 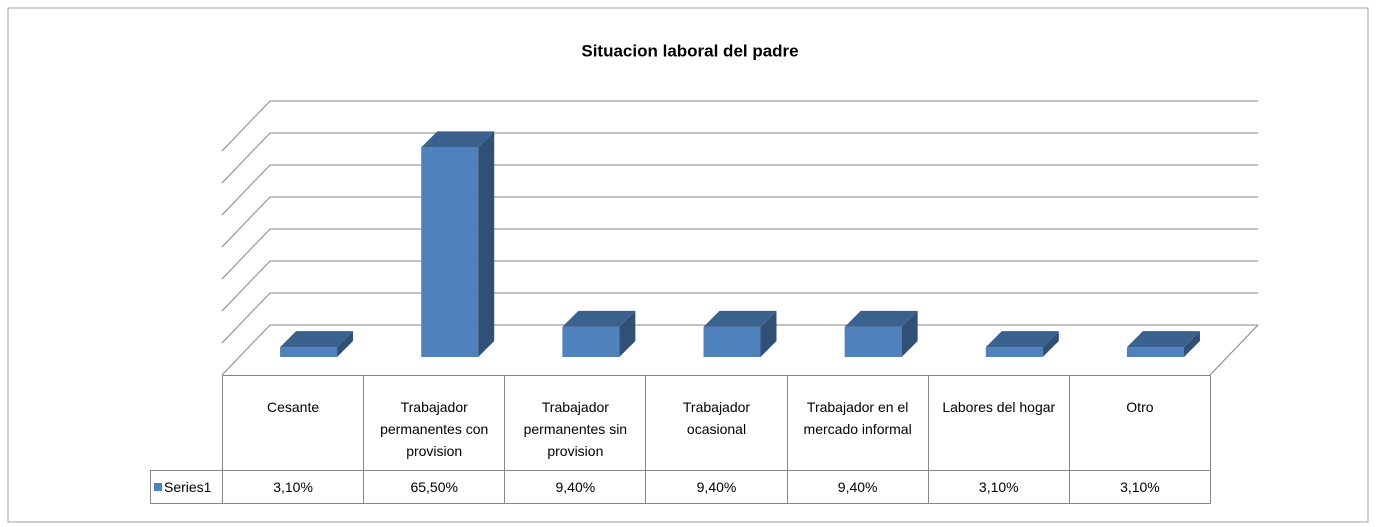 I want to click on category-label: Trabajador permanentes con provision, so click(x=434, y=423).